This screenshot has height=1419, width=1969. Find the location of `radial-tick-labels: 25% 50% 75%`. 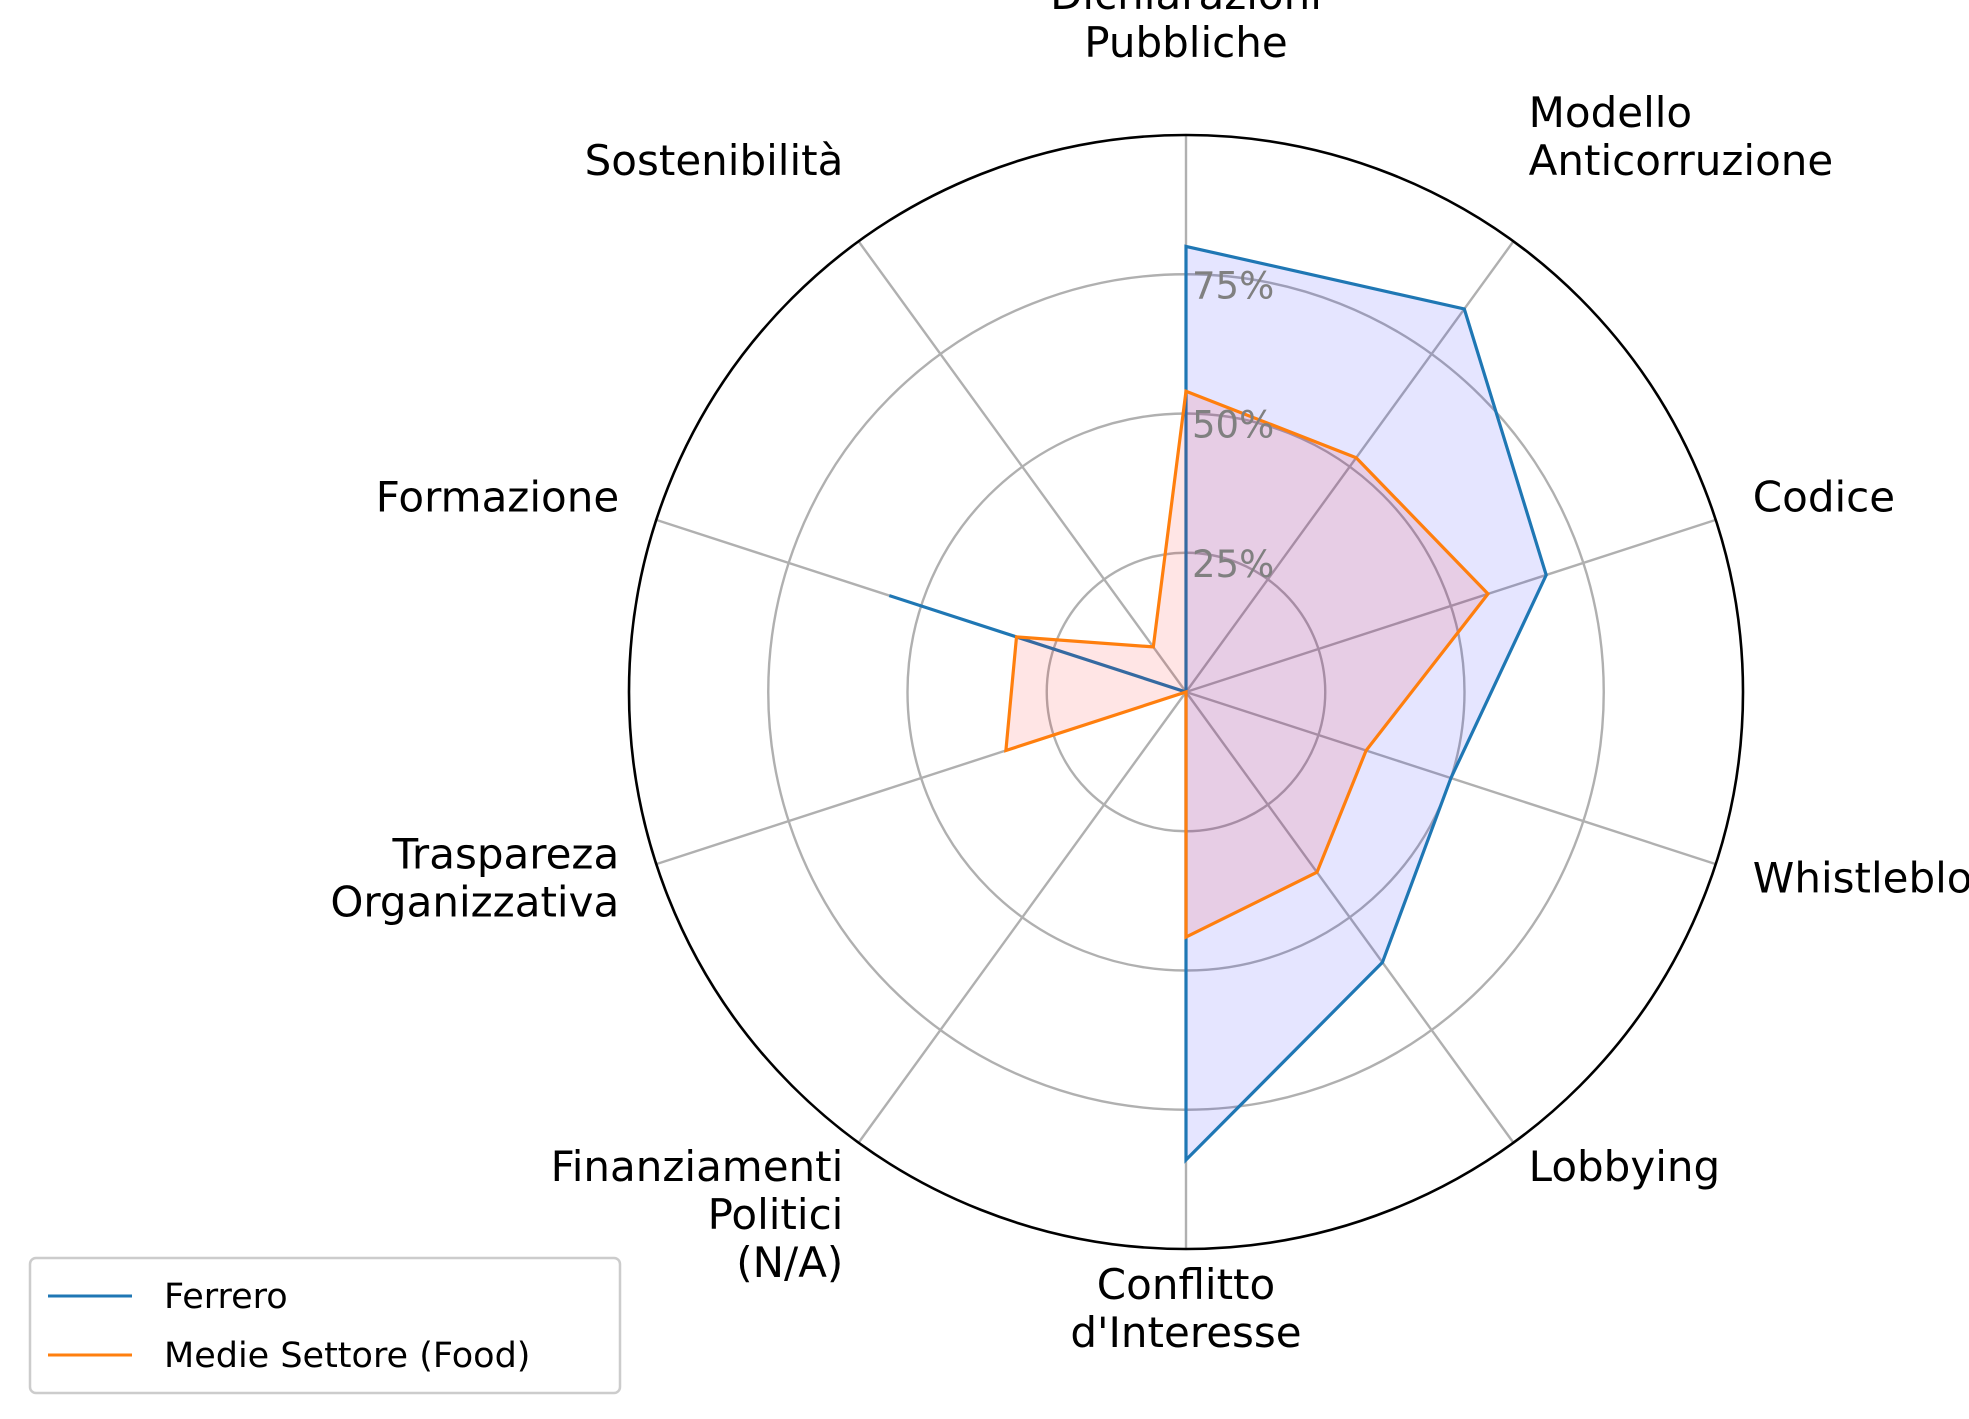

radial-tick-labels: 25% 50% 75% is located at coordinates (1233, 425).